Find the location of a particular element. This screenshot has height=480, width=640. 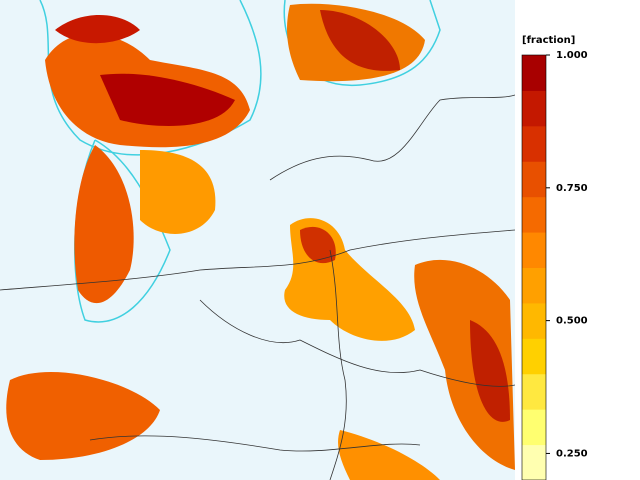

colorbar-tick-label: 0.500 is located at coordinates (572, 321).